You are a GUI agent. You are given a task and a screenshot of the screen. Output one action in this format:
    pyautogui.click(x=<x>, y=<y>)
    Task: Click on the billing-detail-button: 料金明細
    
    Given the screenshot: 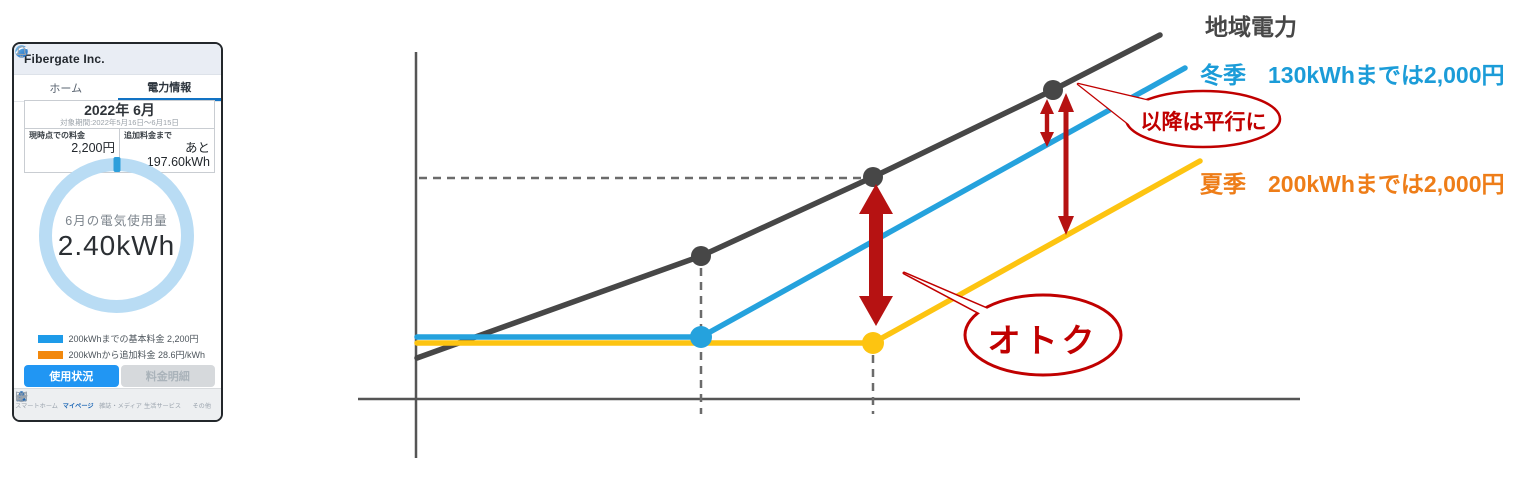 What is the action you would take?
    pyautogui.click(x=167, y=376)
    